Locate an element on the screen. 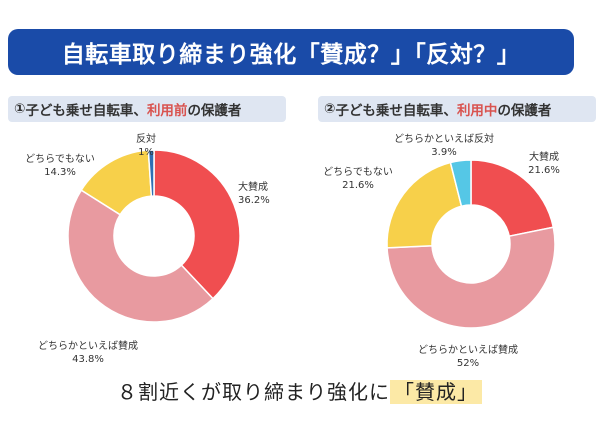 This screenshot has height=442, width=599. header-banner: 自転車取り締まり強化「賛成？」「反対？」 is located at coordinates (291, 52).